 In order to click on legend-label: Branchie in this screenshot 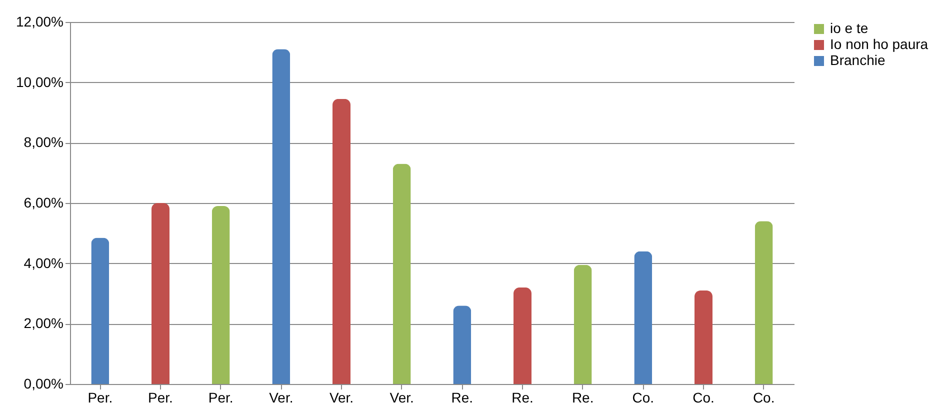, I will do `click(858, 60)`.